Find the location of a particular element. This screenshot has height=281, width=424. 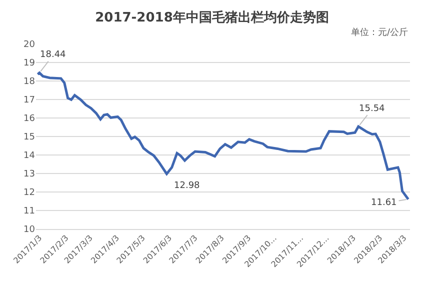

y-tick-label: 10 is located at coordinates (30, 230).